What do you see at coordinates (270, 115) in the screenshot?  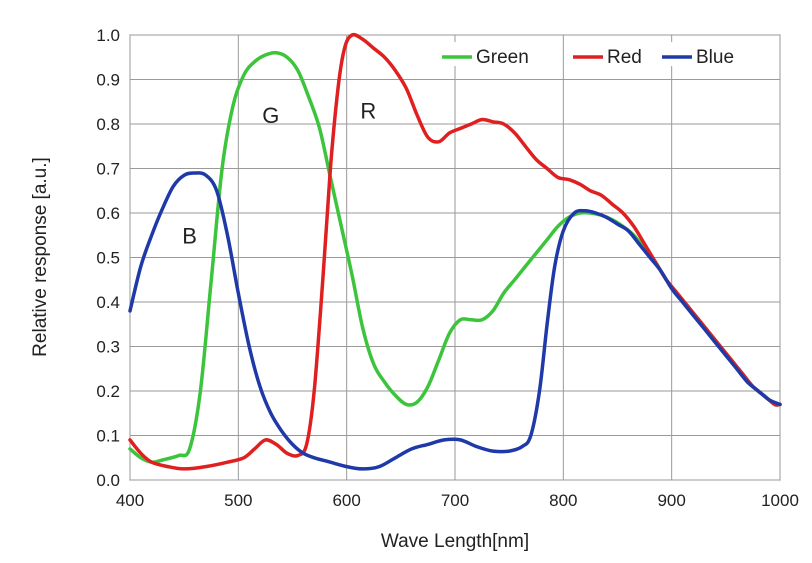 I see `annotation-g: G` at bounding box center [270, 115].